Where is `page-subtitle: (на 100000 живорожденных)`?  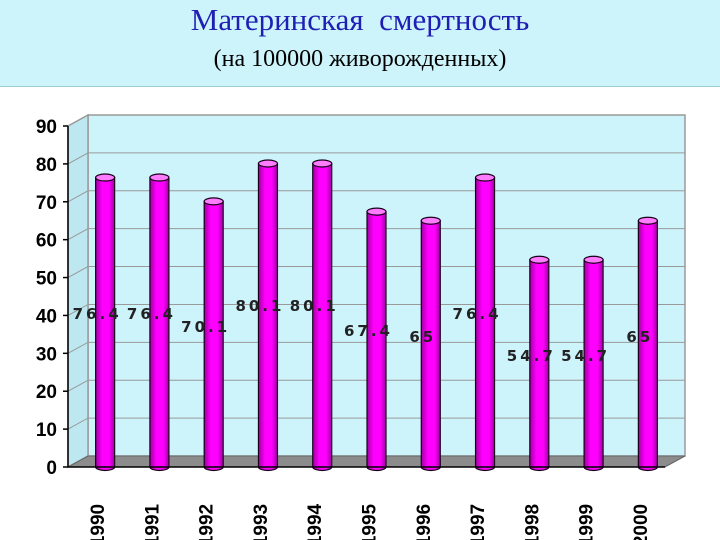 page-subtitle: (на 100000 живорожденных) is located at coordinates (360, 59).